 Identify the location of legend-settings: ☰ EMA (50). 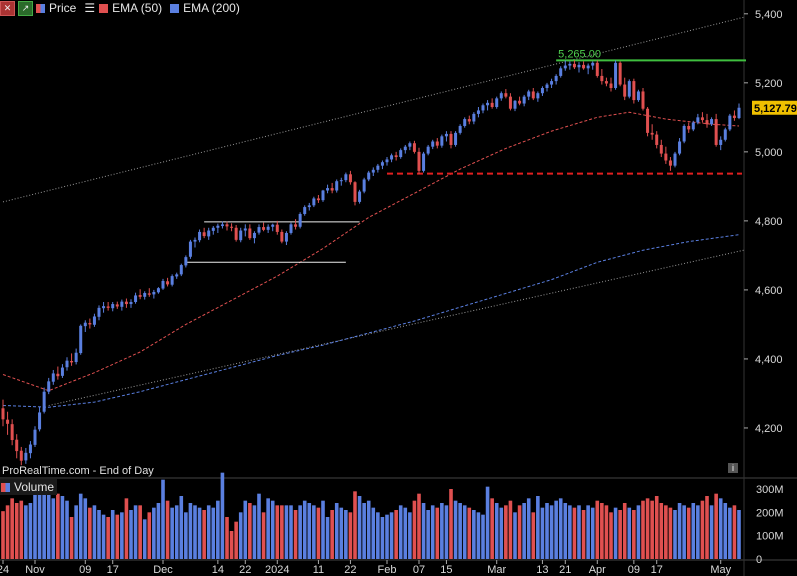
(123, 8).